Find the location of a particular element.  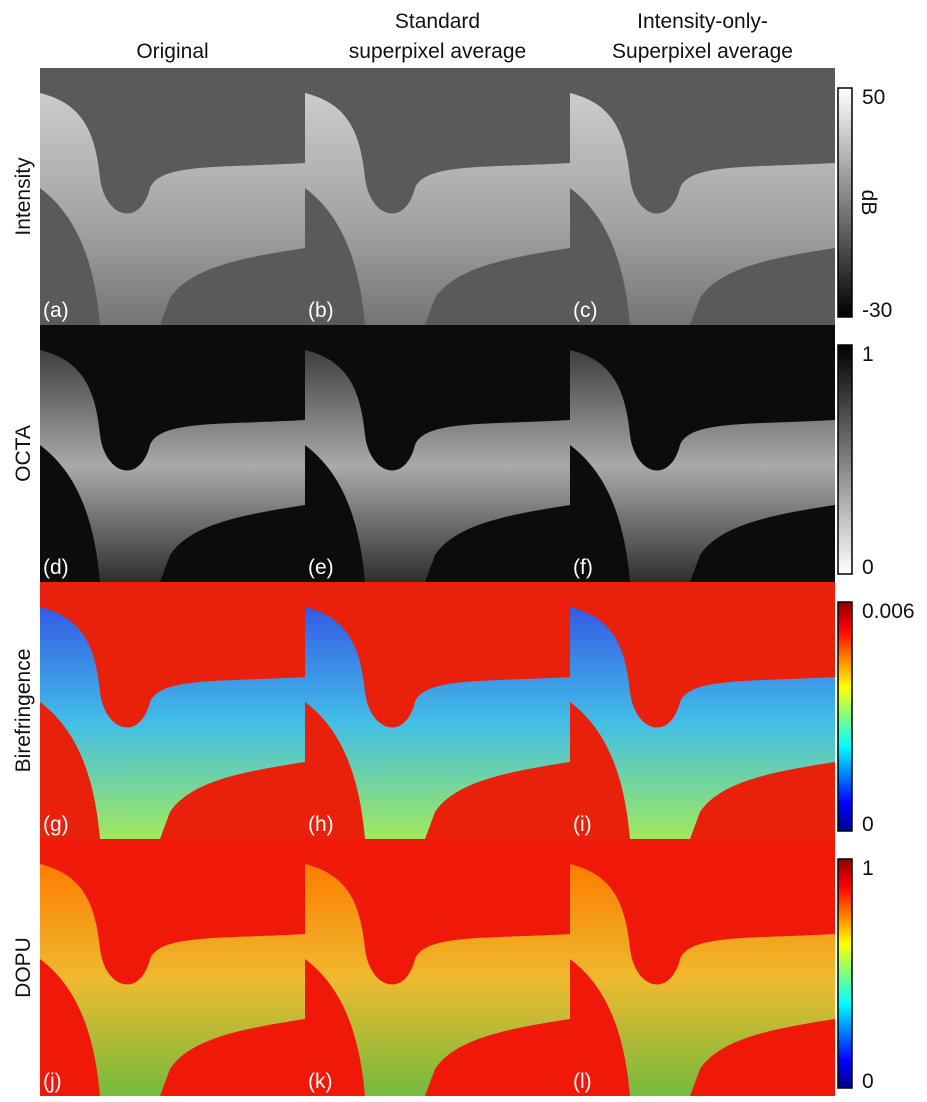

row-label: DOPU is located at coordinates (23, 967).